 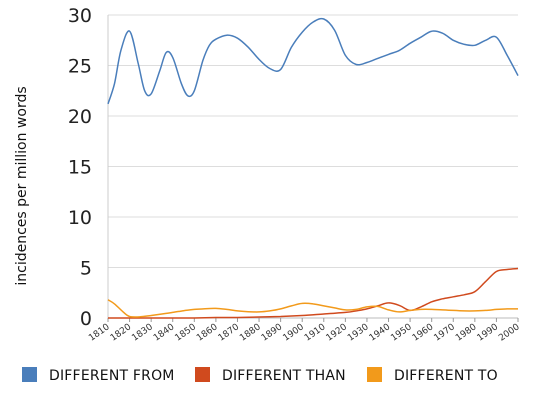 What do you see at coordinates (444, 332) in the screenshot?
I see `x-tick-label: 1970` at bounding box center [444, 332].